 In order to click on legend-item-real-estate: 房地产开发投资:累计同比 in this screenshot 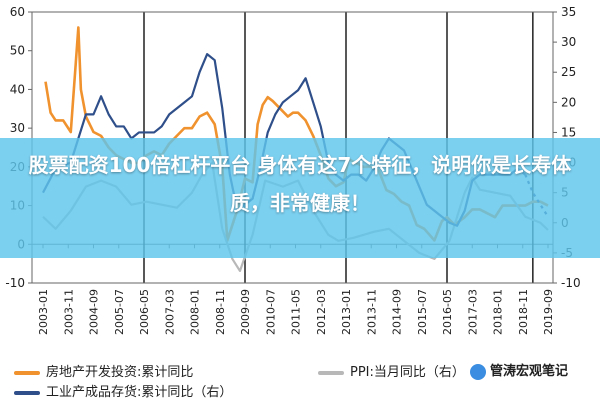, I will do `click(103, 370)`.